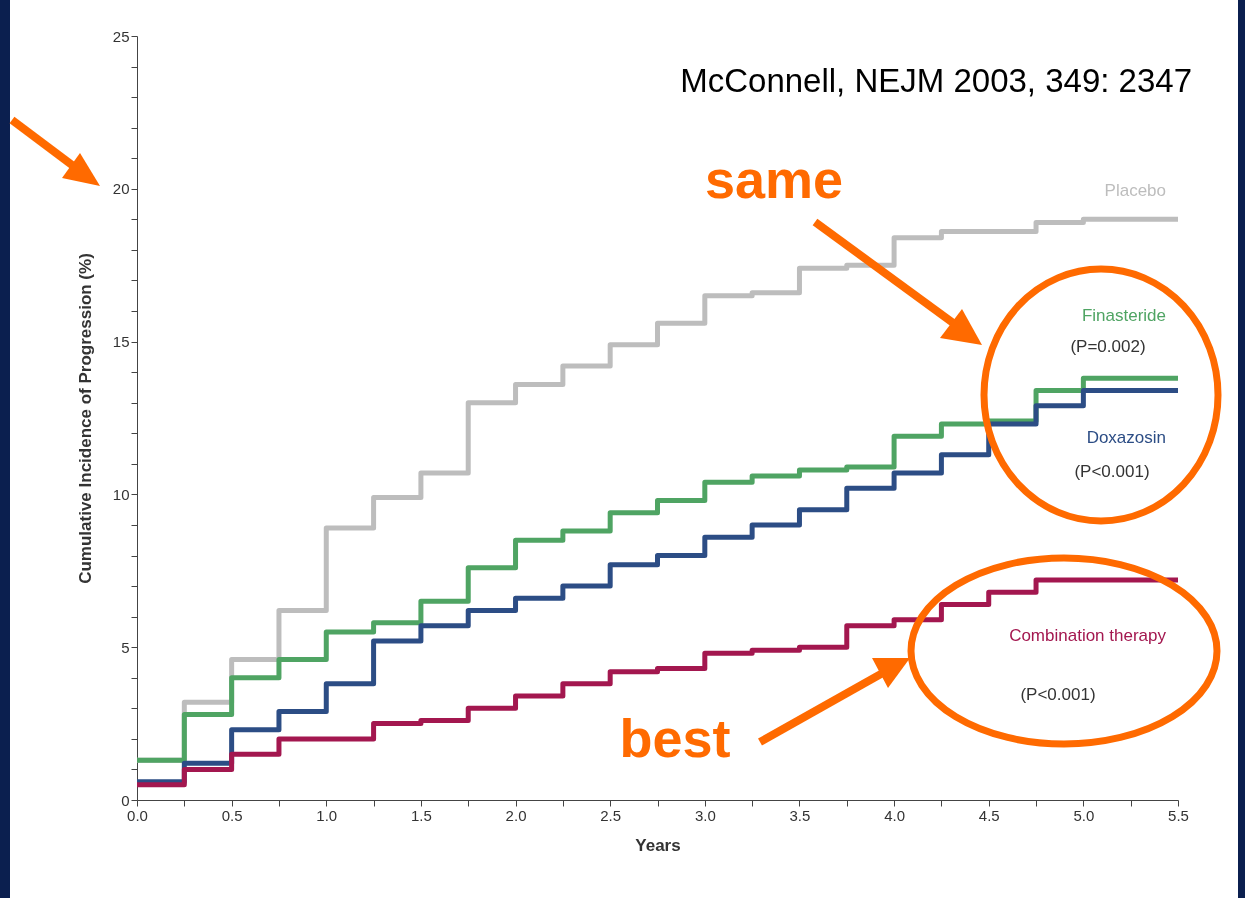 The image size is (1245, 898). What do you see at coordinates (658, 845) in the screenshot?
I see `x-axis-title: Years` at bounding box center [658, 845].